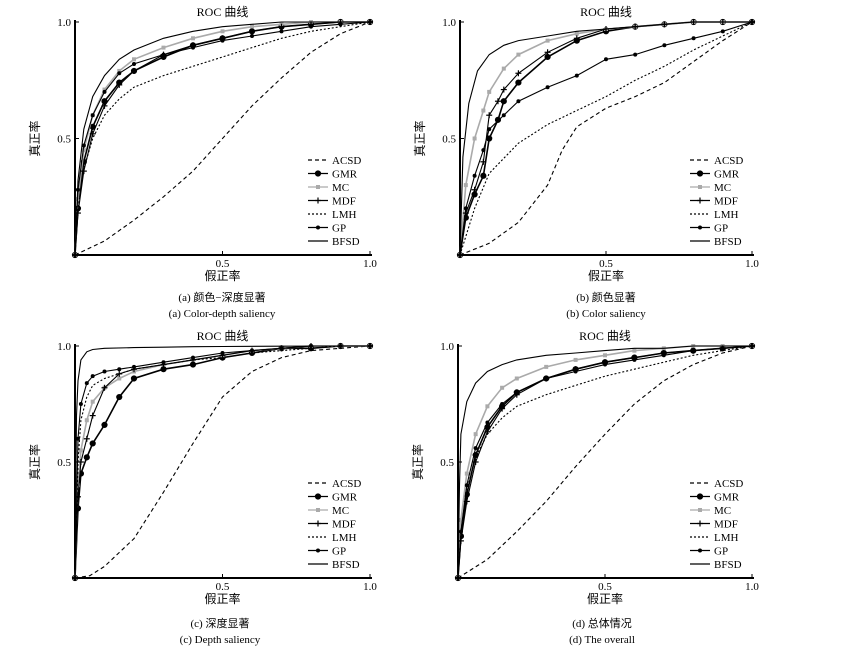  Describe the element at coordinates (345, 498) in the screenshot. I see `legend-label: GMR` at that location.